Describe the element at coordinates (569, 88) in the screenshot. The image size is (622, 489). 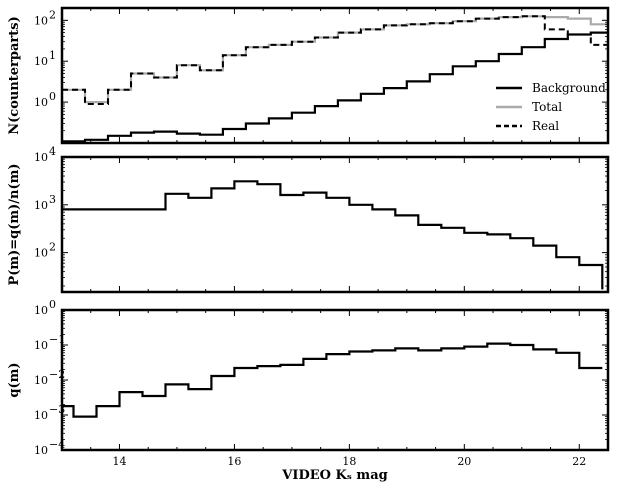
I see `legend-label-background: Background` at that location.